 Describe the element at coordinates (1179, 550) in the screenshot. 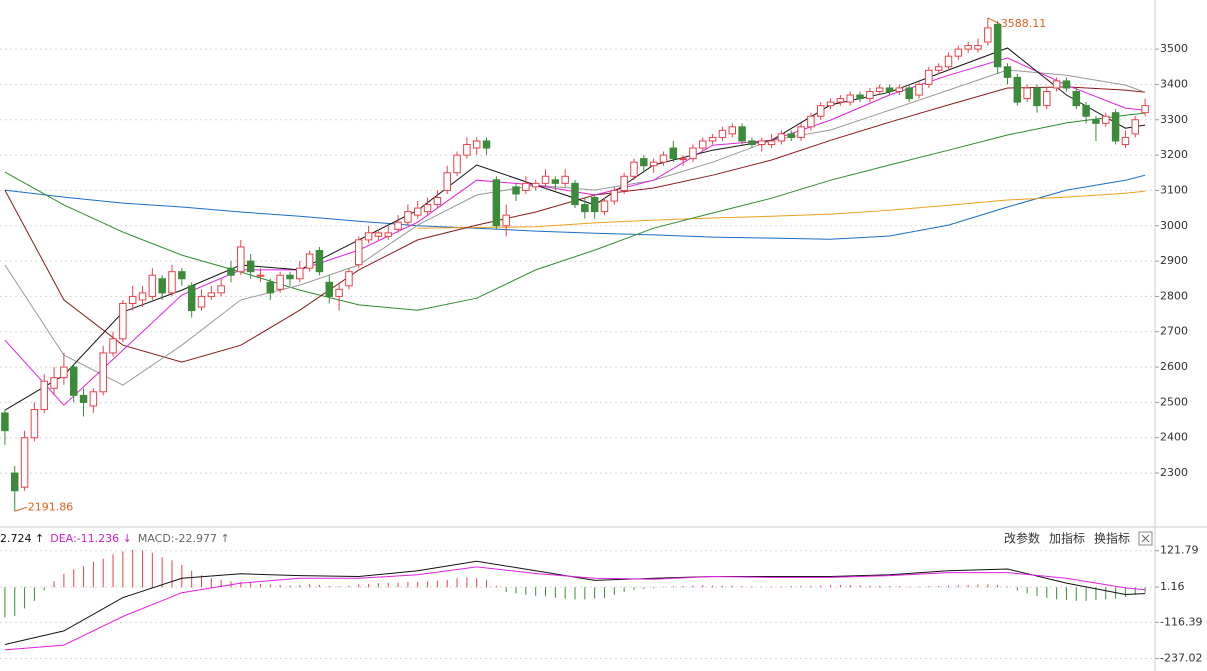

I see `y-tick-label: 121.79` at that location.